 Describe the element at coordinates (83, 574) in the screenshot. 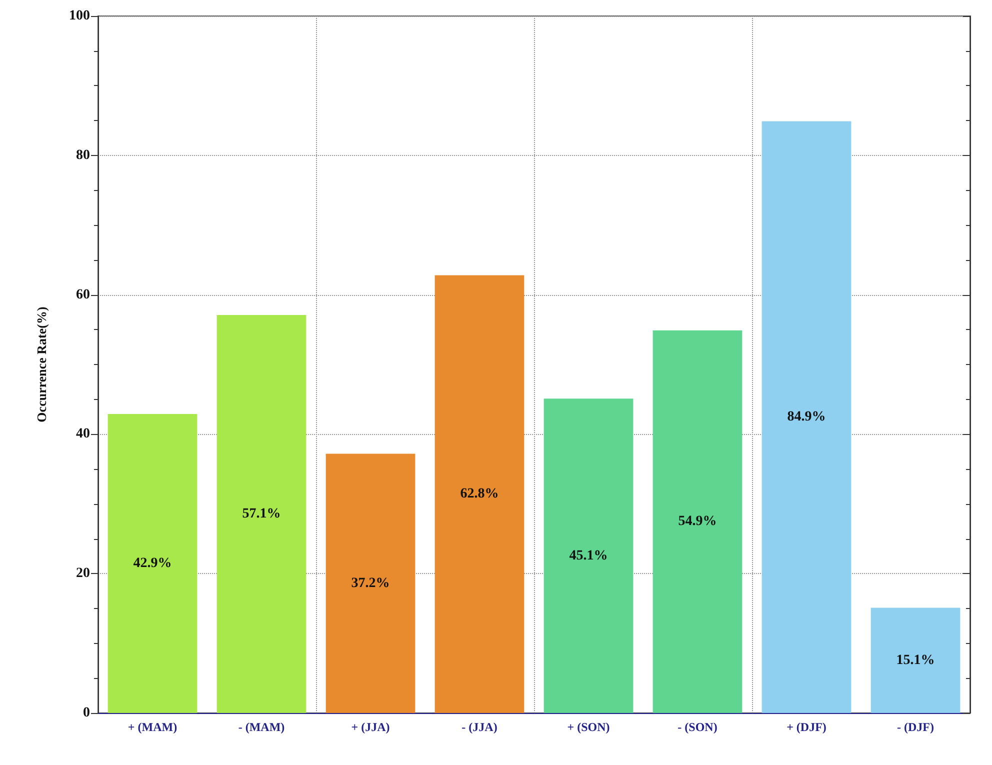

I see `y-tick-label: 20` at that location.